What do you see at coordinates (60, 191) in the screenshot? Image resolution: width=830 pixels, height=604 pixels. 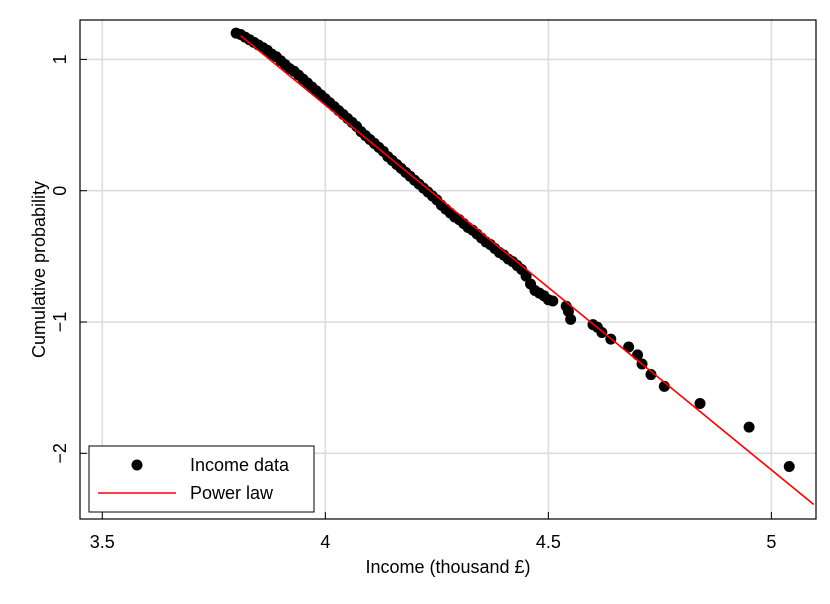 I see `y-tick-label: 0` at bounding box center [60, 191].